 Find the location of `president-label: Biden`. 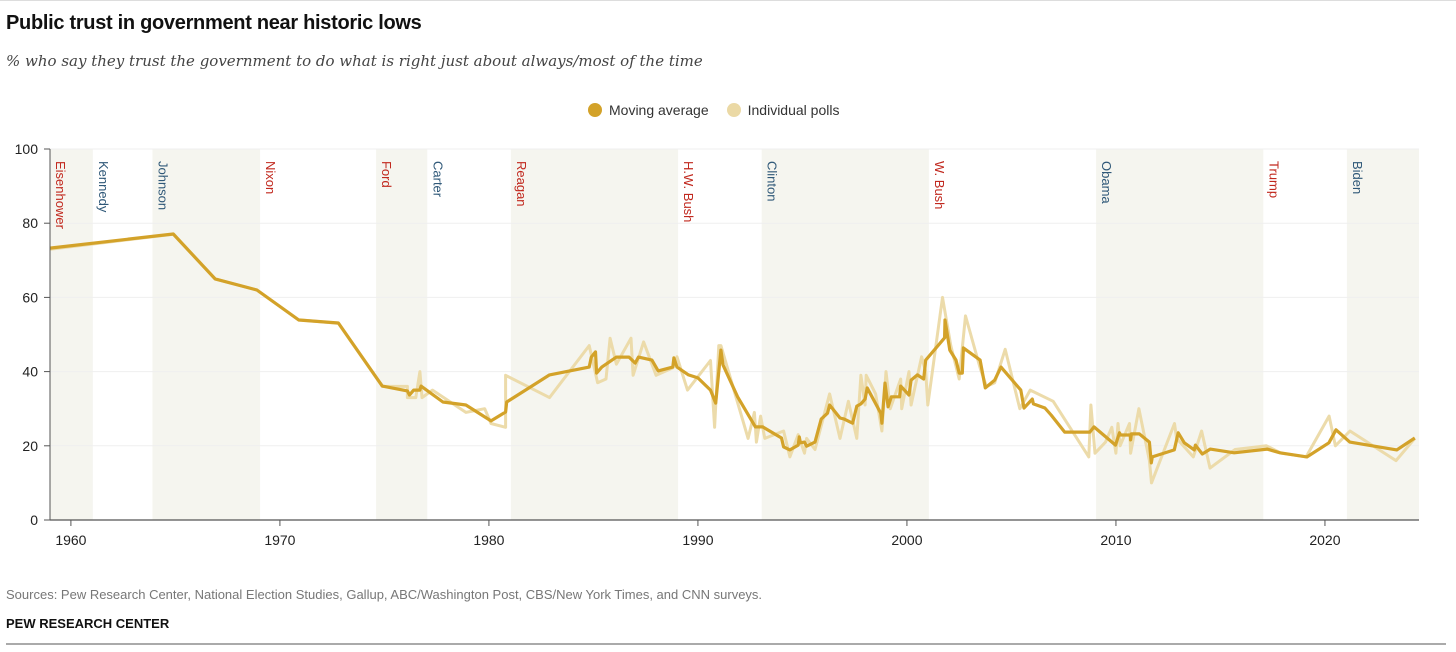

president-label: Biden is located at coordinates (1357, 177).